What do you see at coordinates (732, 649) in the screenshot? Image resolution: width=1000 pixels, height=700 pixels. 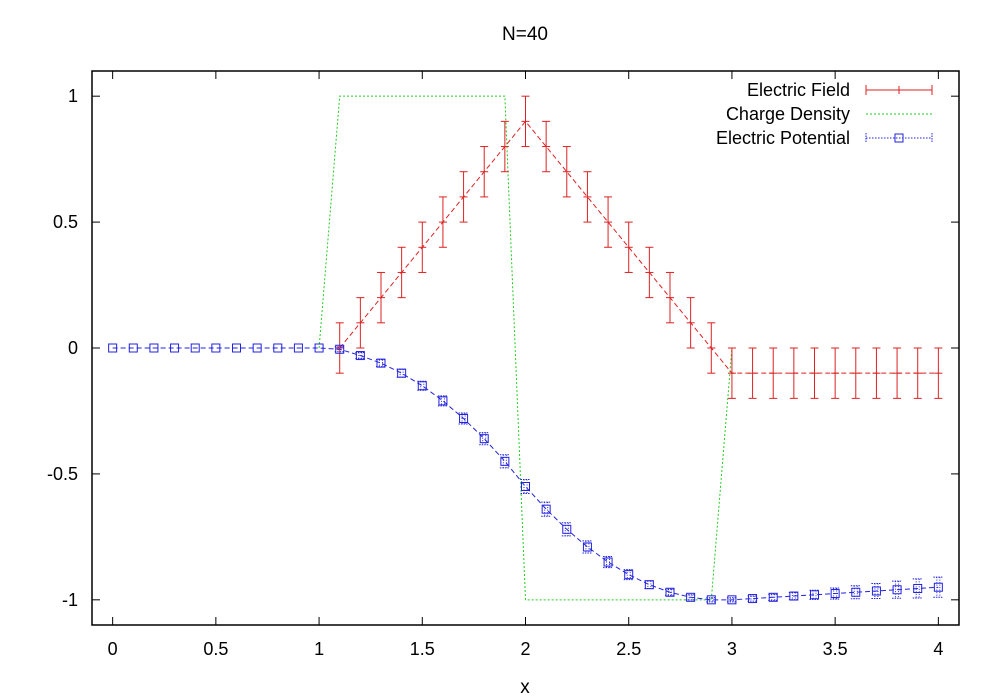 I see `x-tick-label: 3` at bounding box center [732, 649].